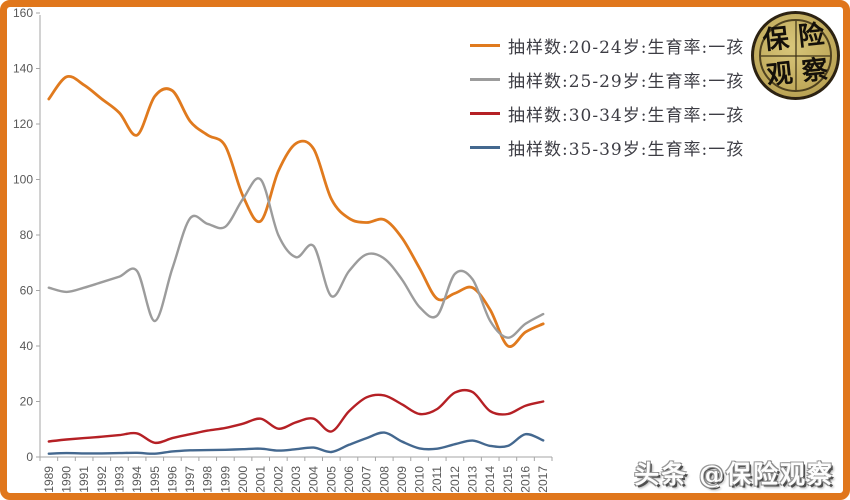  What do you see at coordinates (102, 479) in the screenshot?
I see `x-axis-year-label: 1992` at bounding box center [102, 479].